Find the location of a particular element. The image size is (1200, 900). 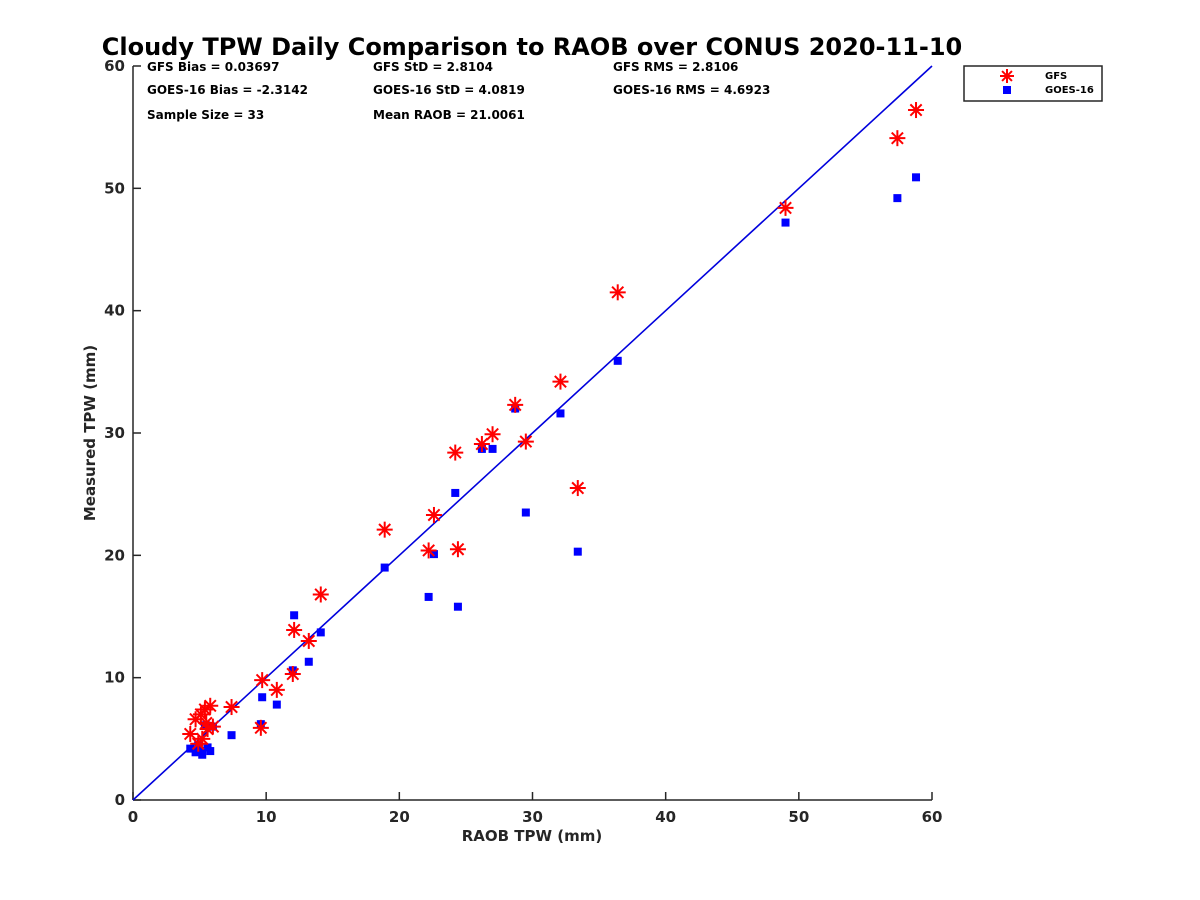

y-ticks: 0 10 20 30 40 50 60 is located at coordinates (122, 433).